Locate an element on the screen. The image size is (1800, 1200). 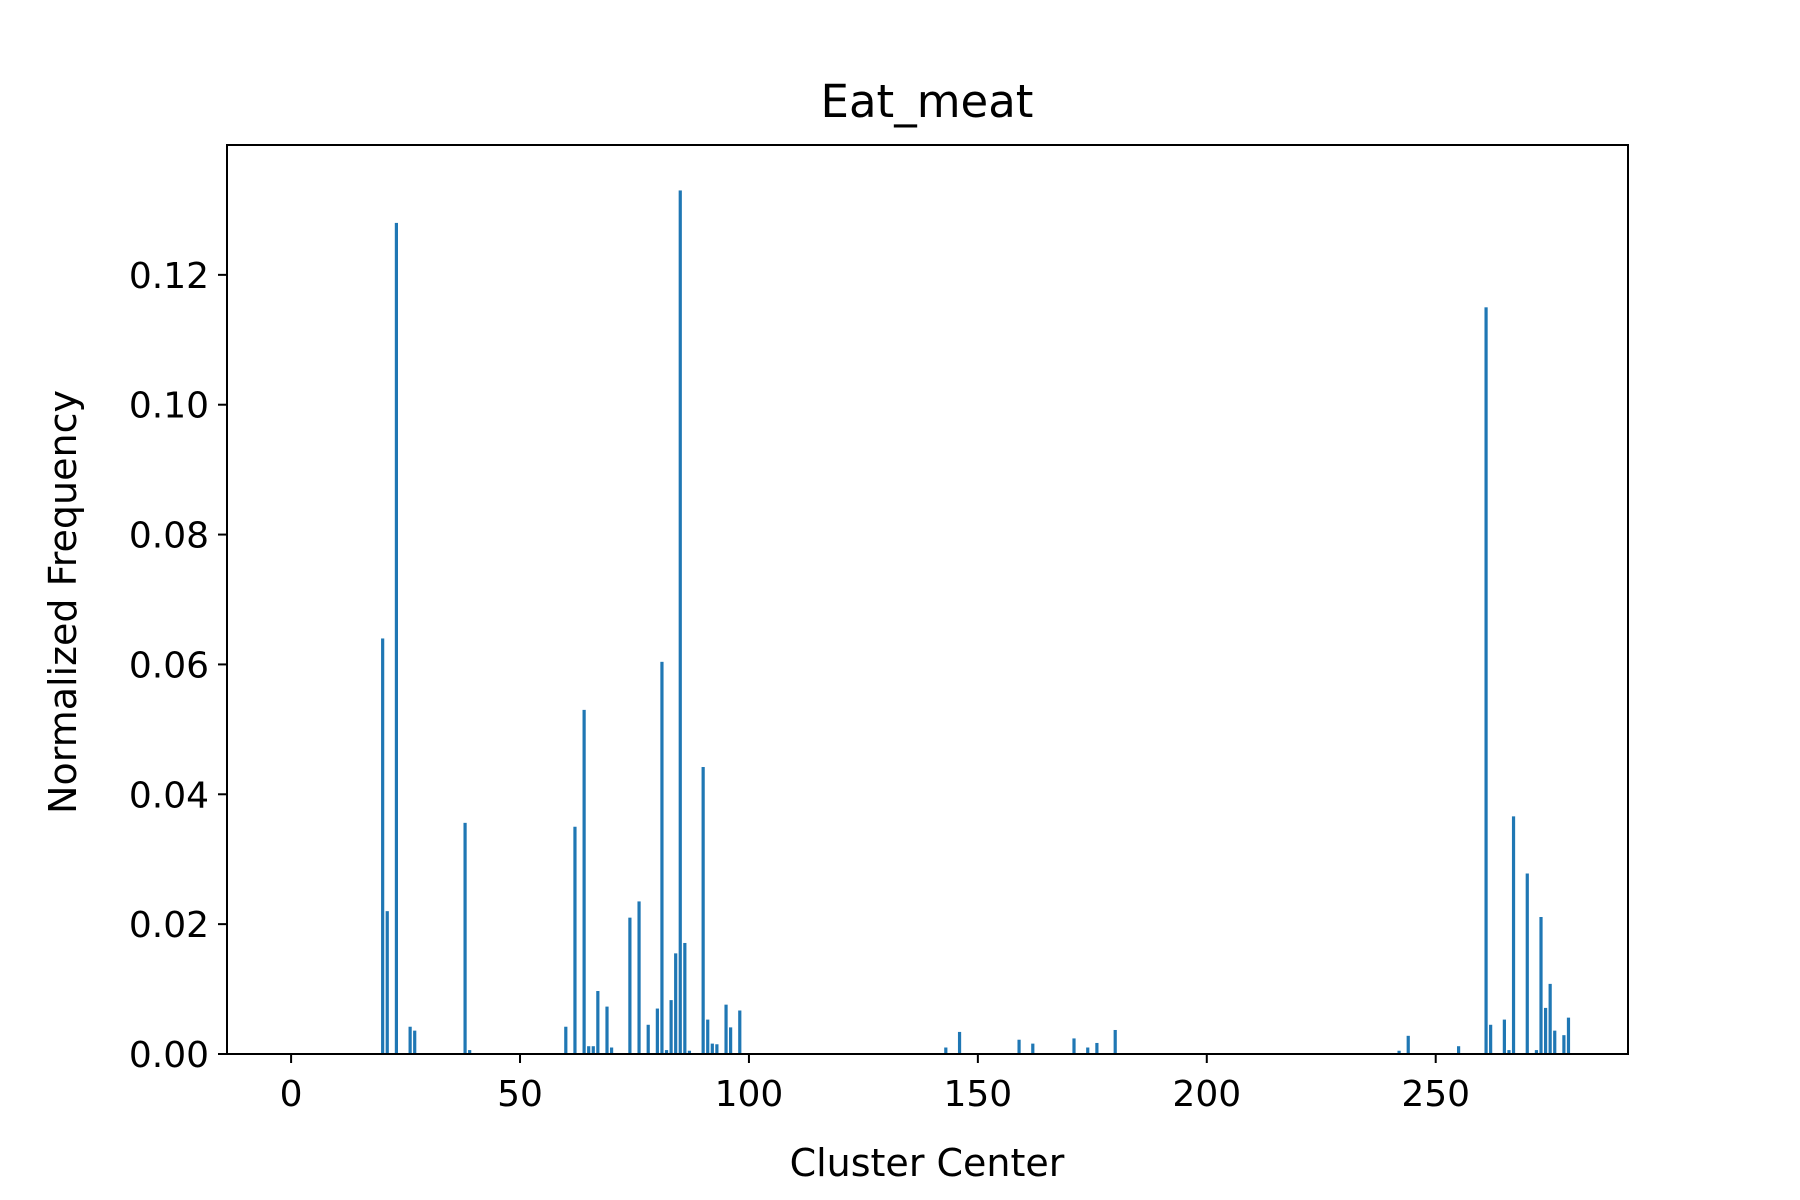
x-axis-label: Cluster Center is located at coordinates (927, 1163).